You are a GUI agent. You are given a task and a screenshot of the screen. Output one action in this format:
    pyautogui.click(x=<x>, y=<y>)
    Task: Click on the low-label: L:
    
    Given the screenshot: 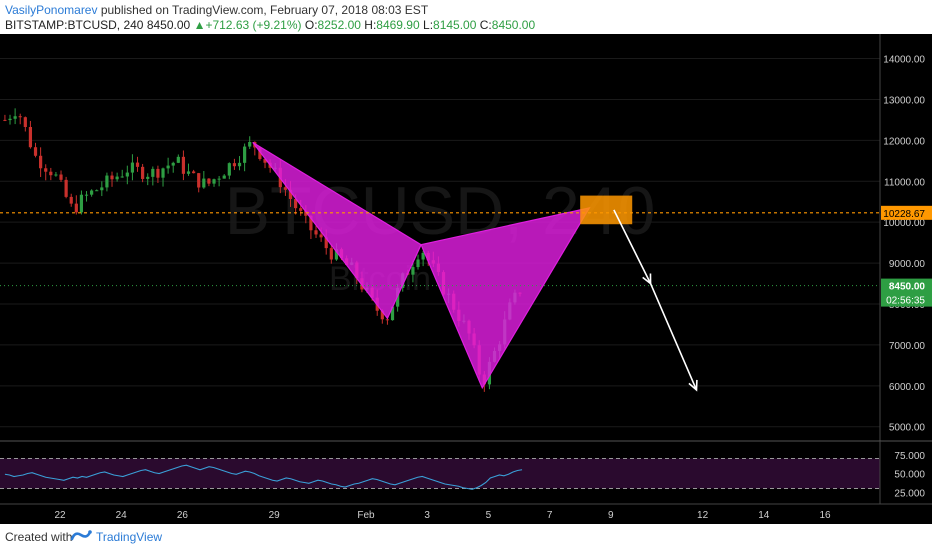 What is the action you would take?
    pyautogui.click(x=428, y=25)
    